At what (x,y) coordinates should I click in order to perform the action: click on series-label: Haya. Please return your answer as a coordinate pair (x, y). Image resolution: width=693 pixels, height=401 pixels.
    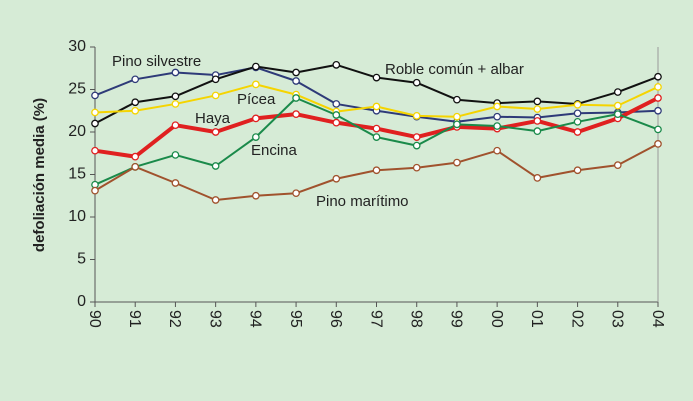
    Looking at the image, I should click on (213, 118).